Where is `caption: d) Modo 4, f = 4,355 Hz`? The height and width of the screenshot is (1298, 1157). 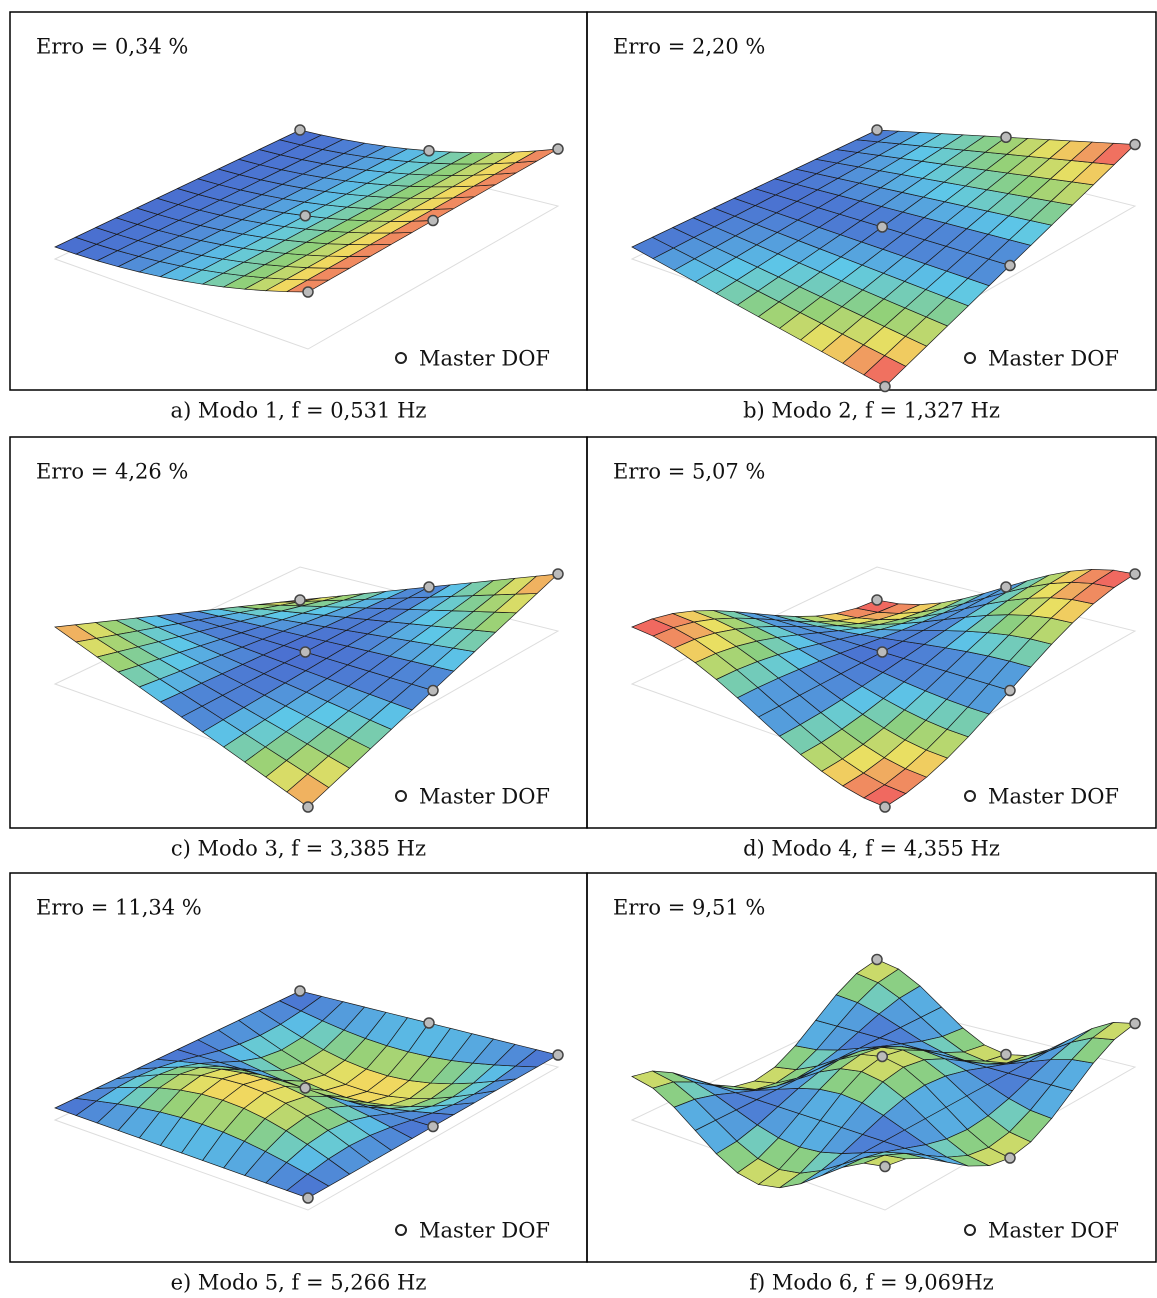
caption: d) Modo 4, f = 4,355 Hz is located at coordinates (871, 849).